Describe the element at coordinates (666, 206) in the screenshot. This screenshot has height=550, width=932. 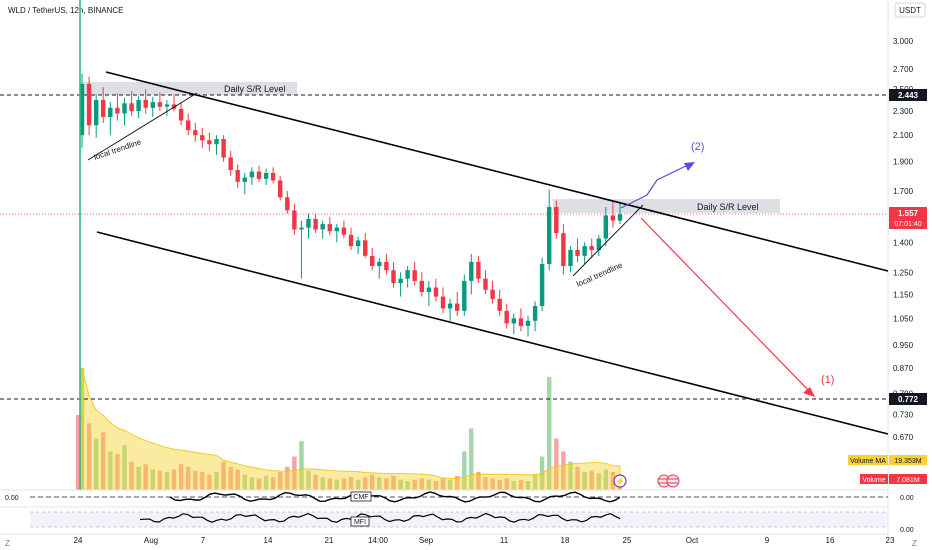
I see `sr-zone-mid` at that location.